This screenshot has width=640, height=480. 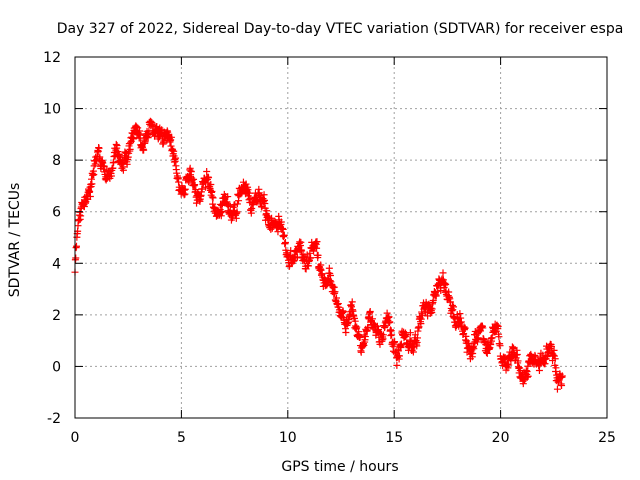 What do you see at coordinates (52, 110) in the screenshot?
I see `y-tick-label: 10` at bounding box center [52, 110].